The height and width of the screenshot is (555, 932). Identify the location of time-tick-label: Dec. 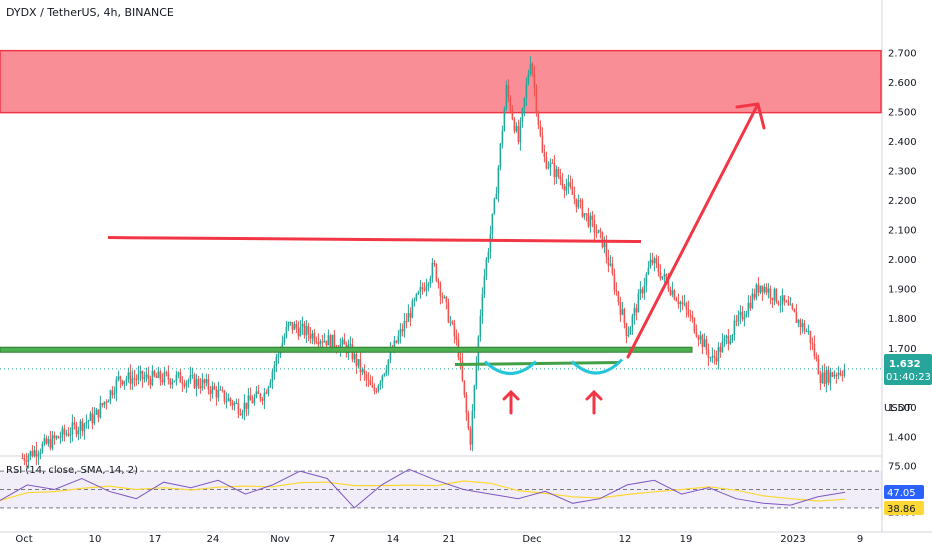
(531, 539).